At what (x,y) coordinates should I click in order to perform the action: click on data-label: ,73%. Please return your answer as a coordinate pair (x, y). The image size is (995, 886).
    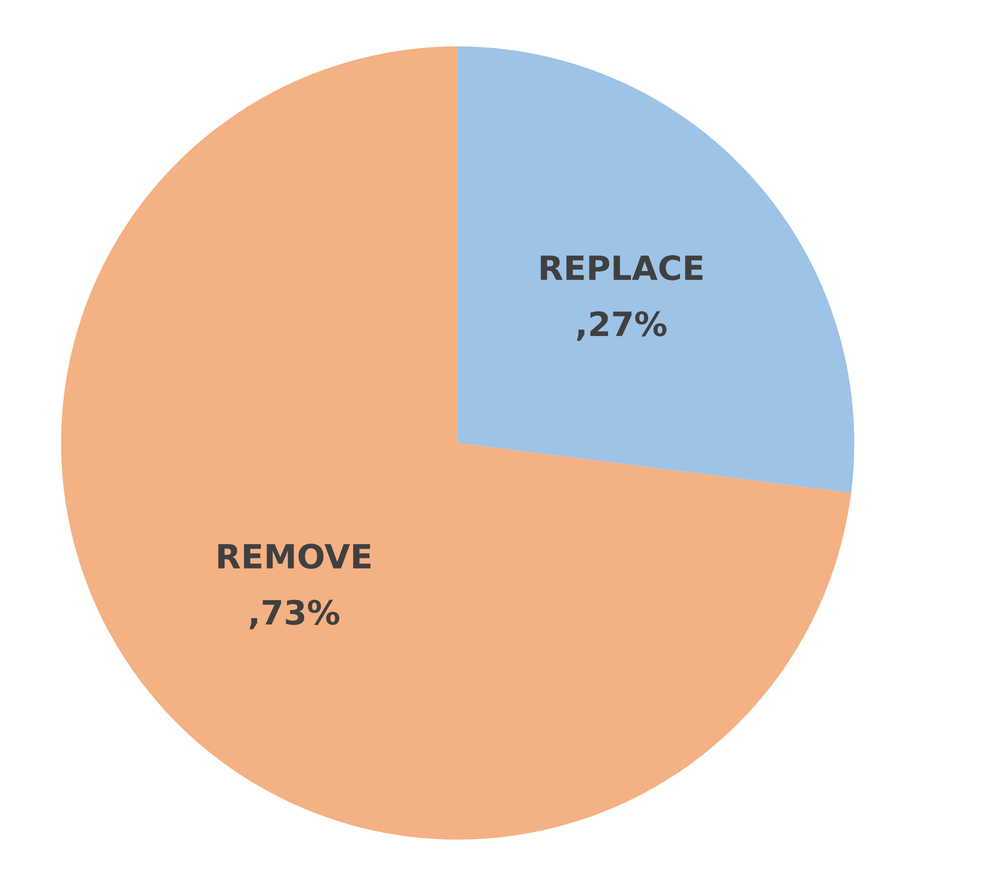
    Looking at the image, I should click on (295, 615).